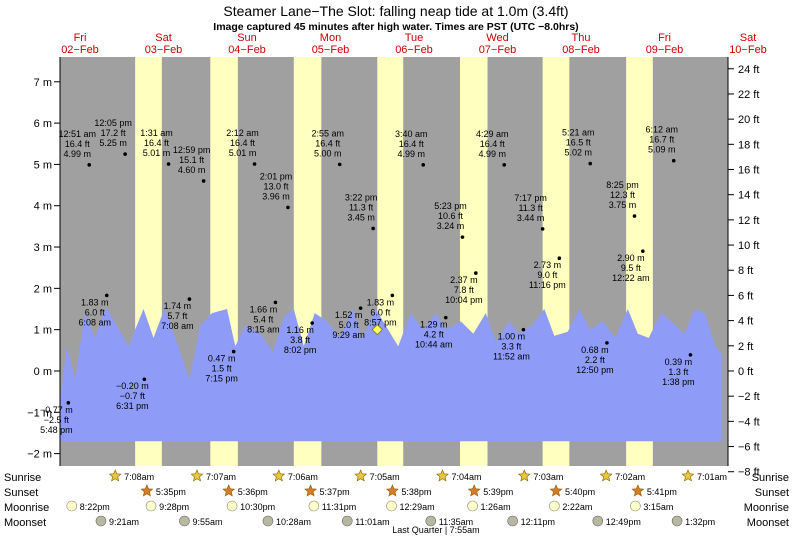 This screenshot has height=539, width=793. What do you see at coordinates (531, 218) in the screenshot?
I see `tide-m-23: 3.44 m` at bounding box center [531, 218].